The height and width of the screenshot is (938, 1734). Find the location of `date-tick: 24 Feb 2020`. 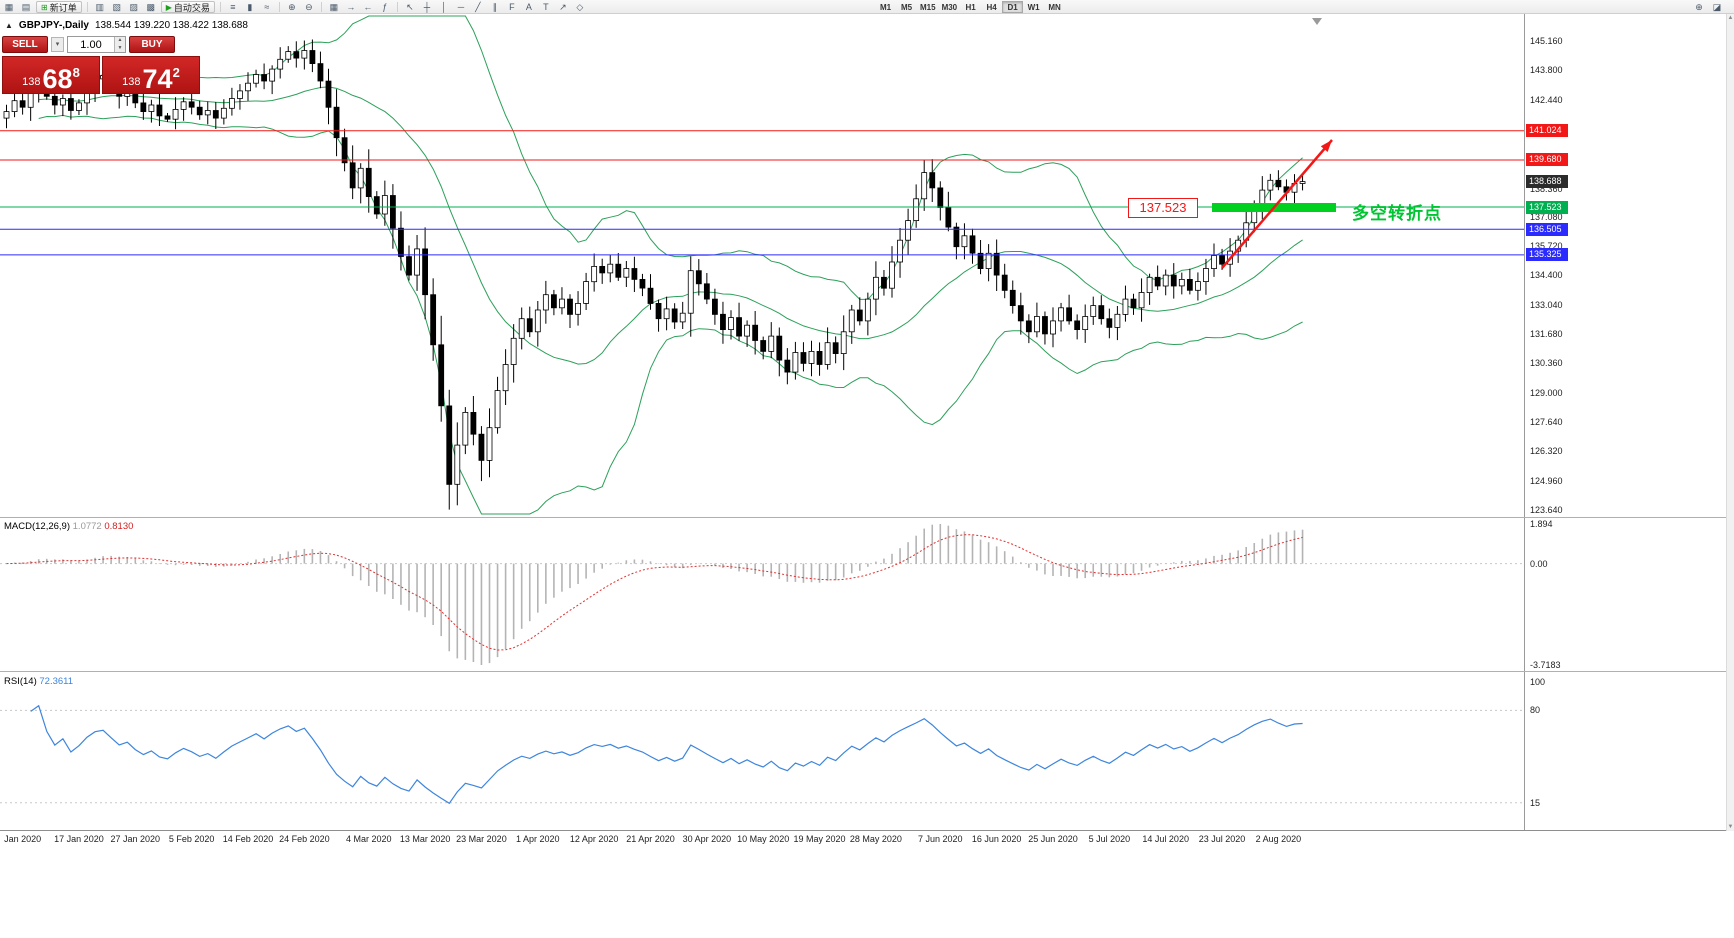

date-tick: 24 Feb 2020 is located at coordinates (304, 839).